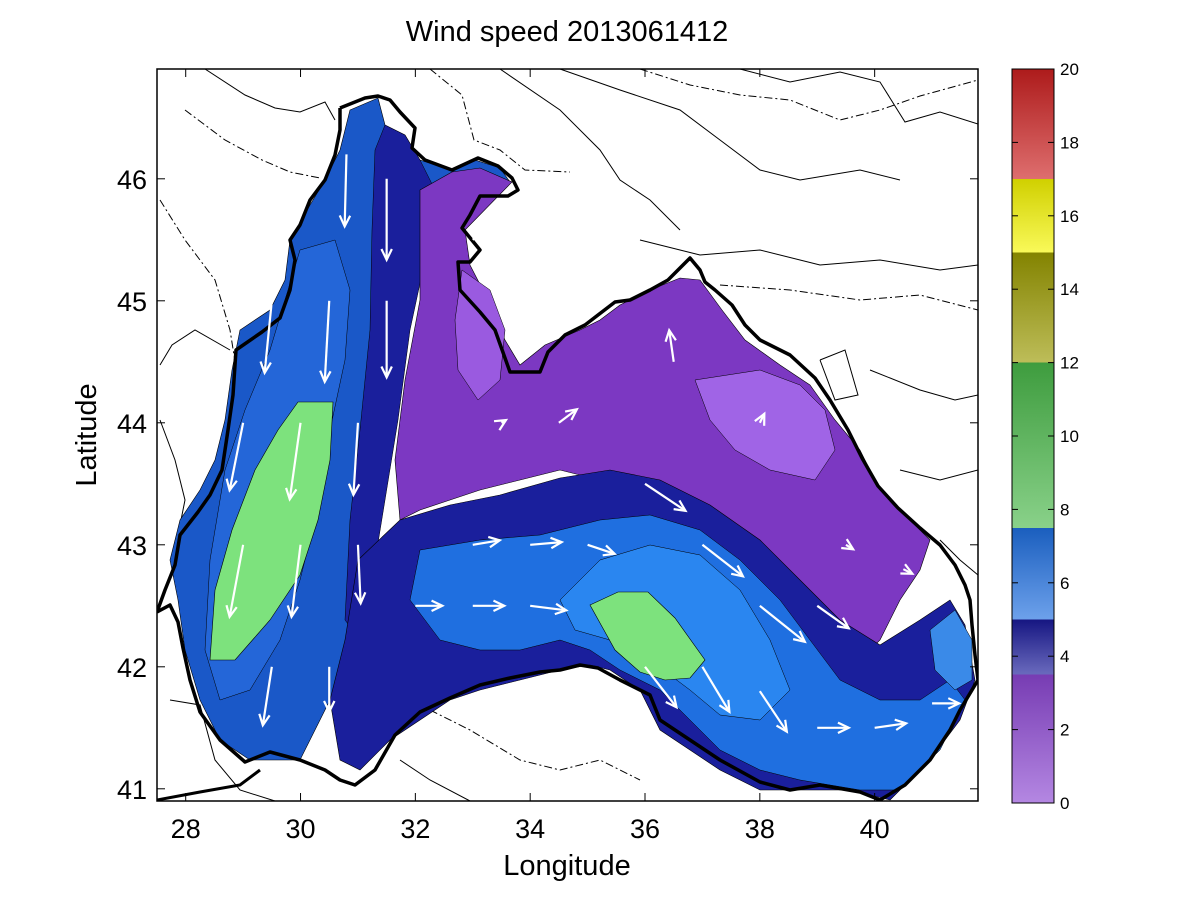 The height and width of the screenshot is (901, 1201). Describe the element at coordinates (1069, 363) in the screenshot. I see `colorbar-tick-label: 12` at that location.